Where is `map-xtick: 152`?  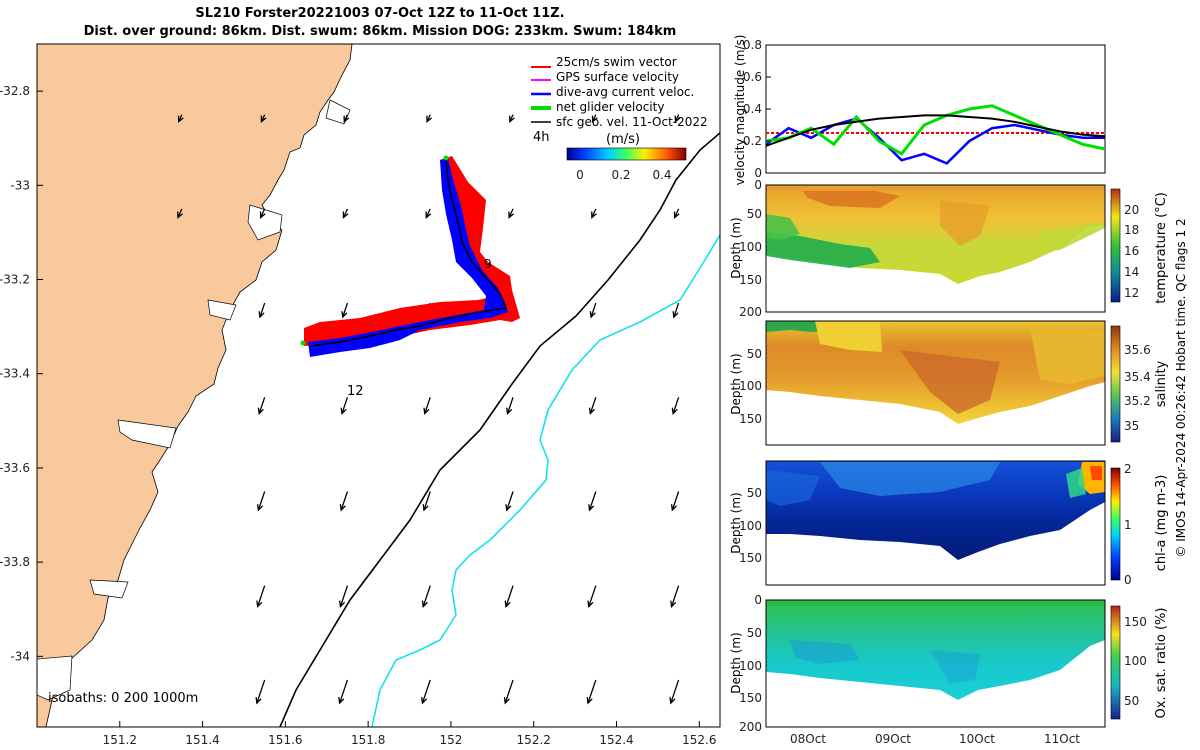 map-xtick: 152 is located at coordinates (450, 740).